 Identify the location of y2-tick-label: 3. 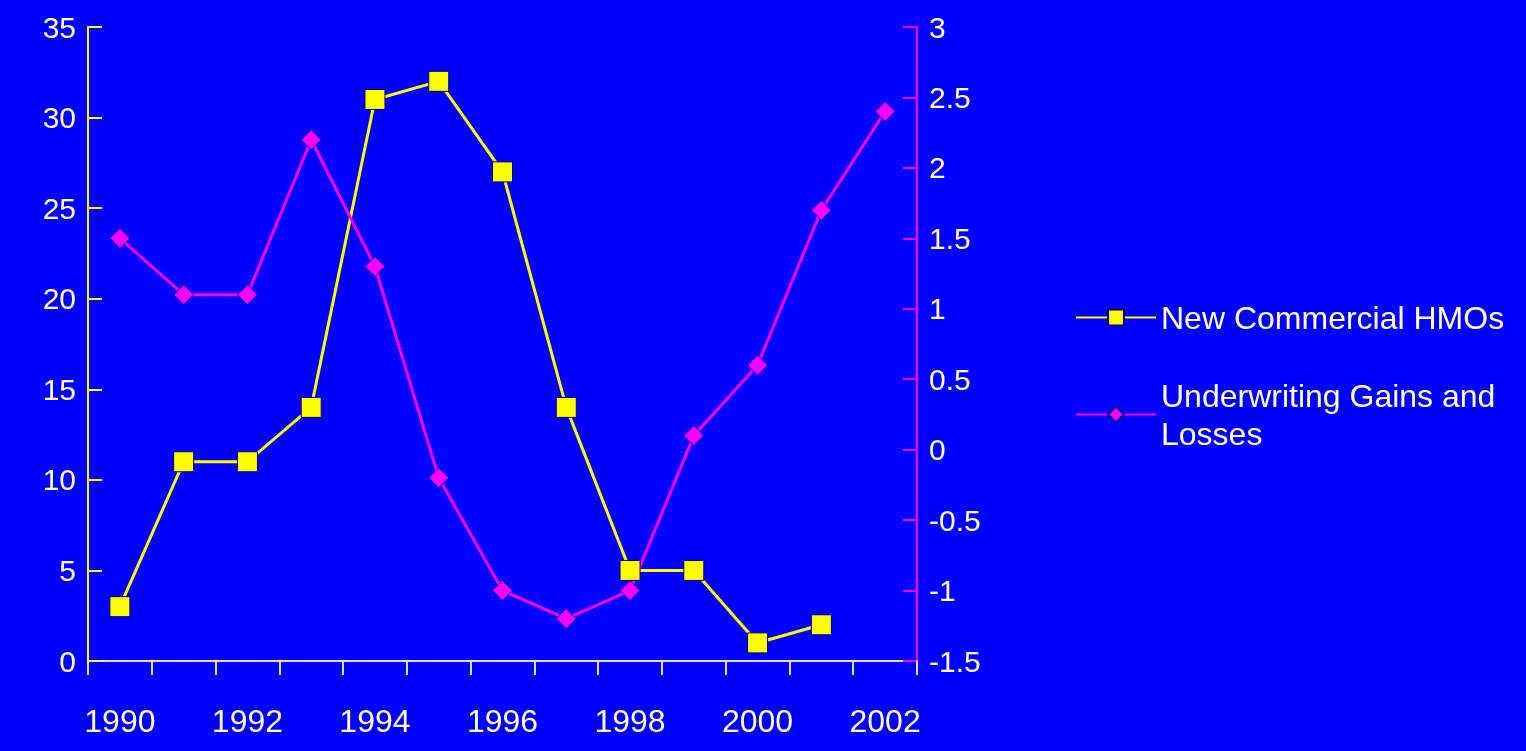
(937, 27).